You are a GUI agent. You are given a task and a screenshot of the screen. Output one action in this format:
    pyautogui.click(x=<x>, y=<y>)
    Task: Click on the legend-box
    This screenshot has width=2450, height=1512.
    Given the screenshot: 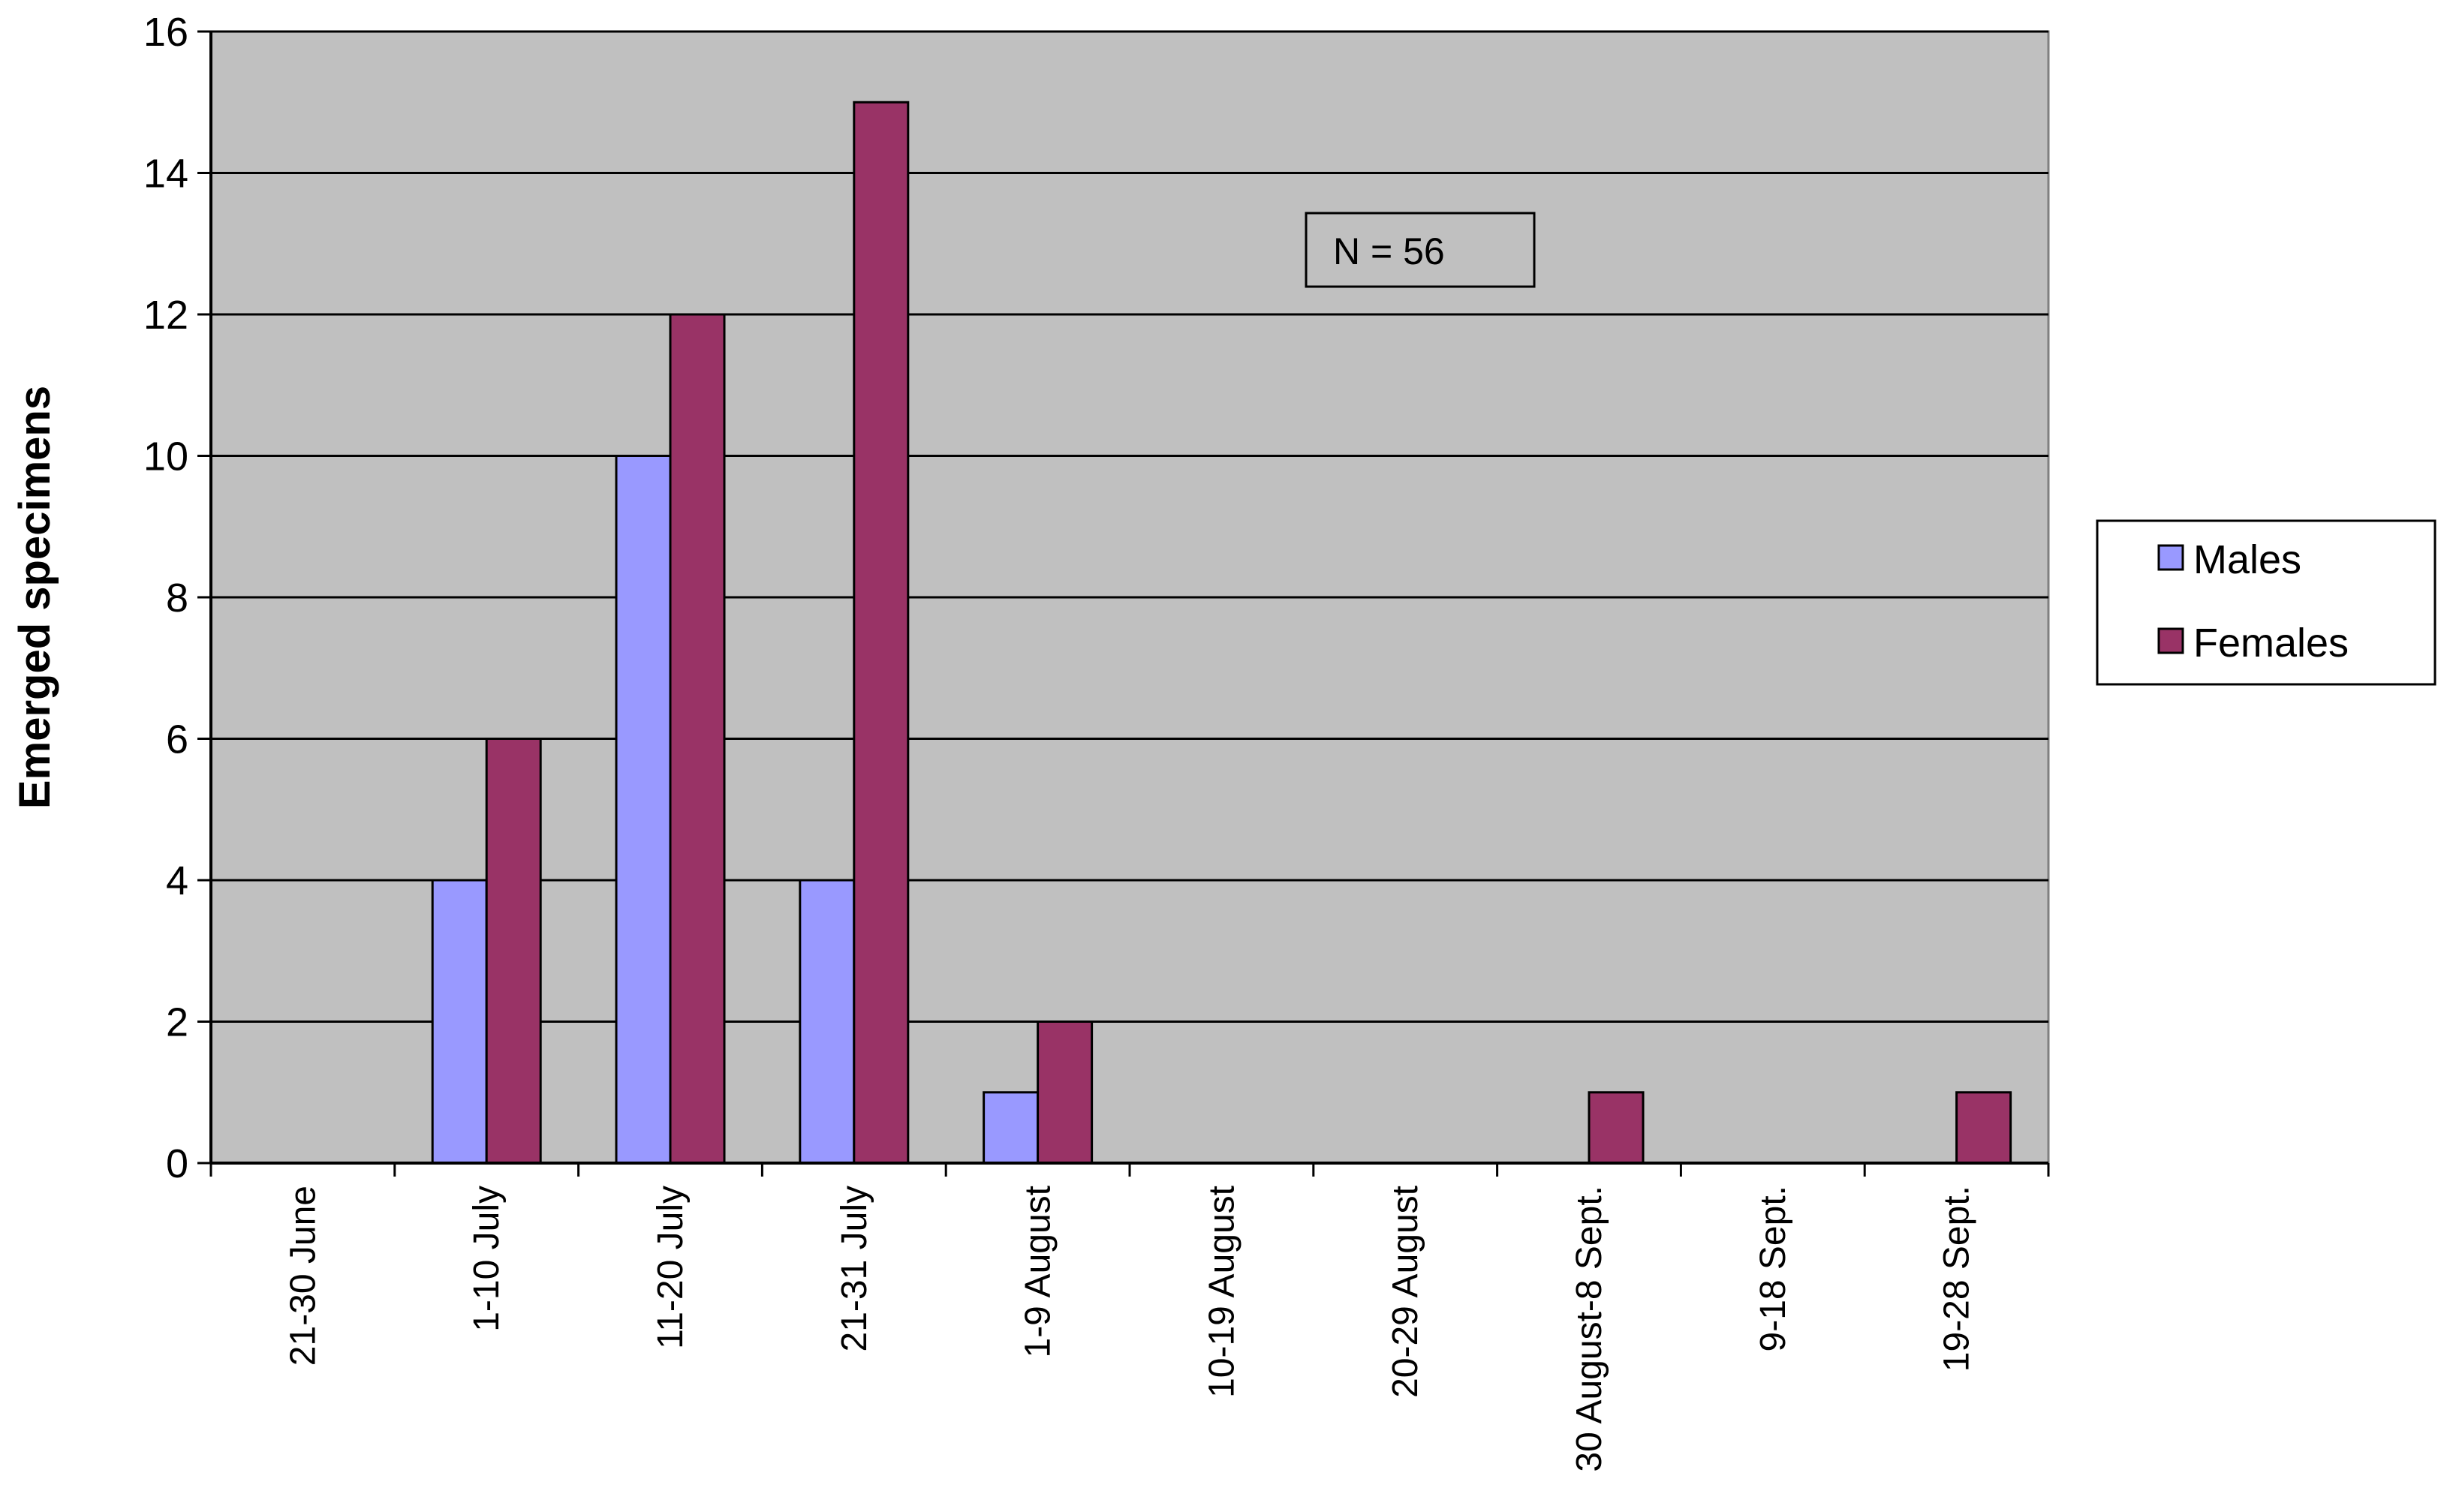 What is the action you would take?
    pyautogui.click(x=2266, y=602)
    